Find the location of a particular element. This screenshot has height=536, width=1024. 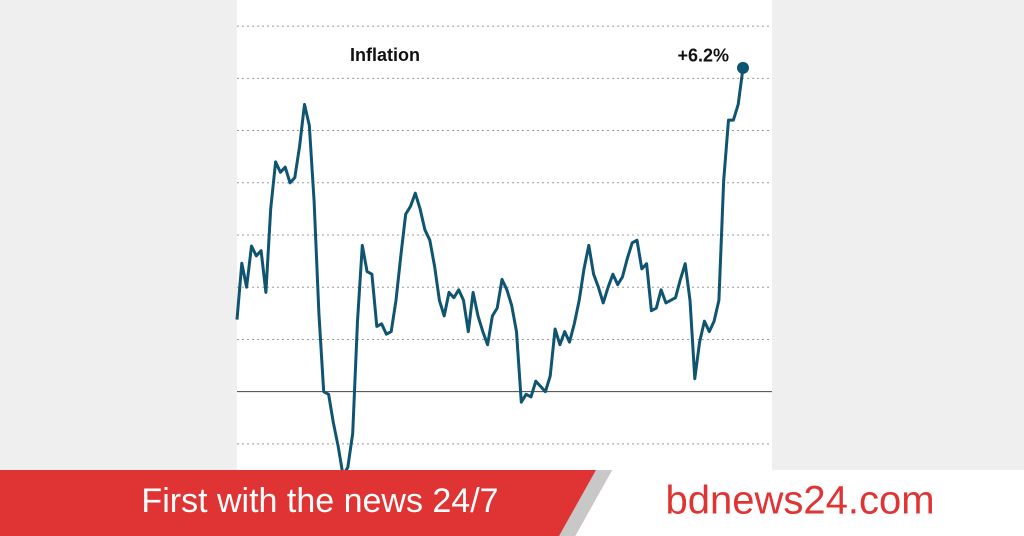

value-label: +6.2% is located at coordinates (703, 56).